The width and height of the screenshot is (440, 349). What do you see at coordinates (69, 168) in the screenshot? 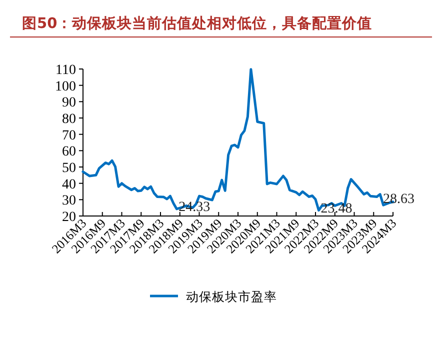
I see `y-tick-label: 50` at bounding box center [69, 168].